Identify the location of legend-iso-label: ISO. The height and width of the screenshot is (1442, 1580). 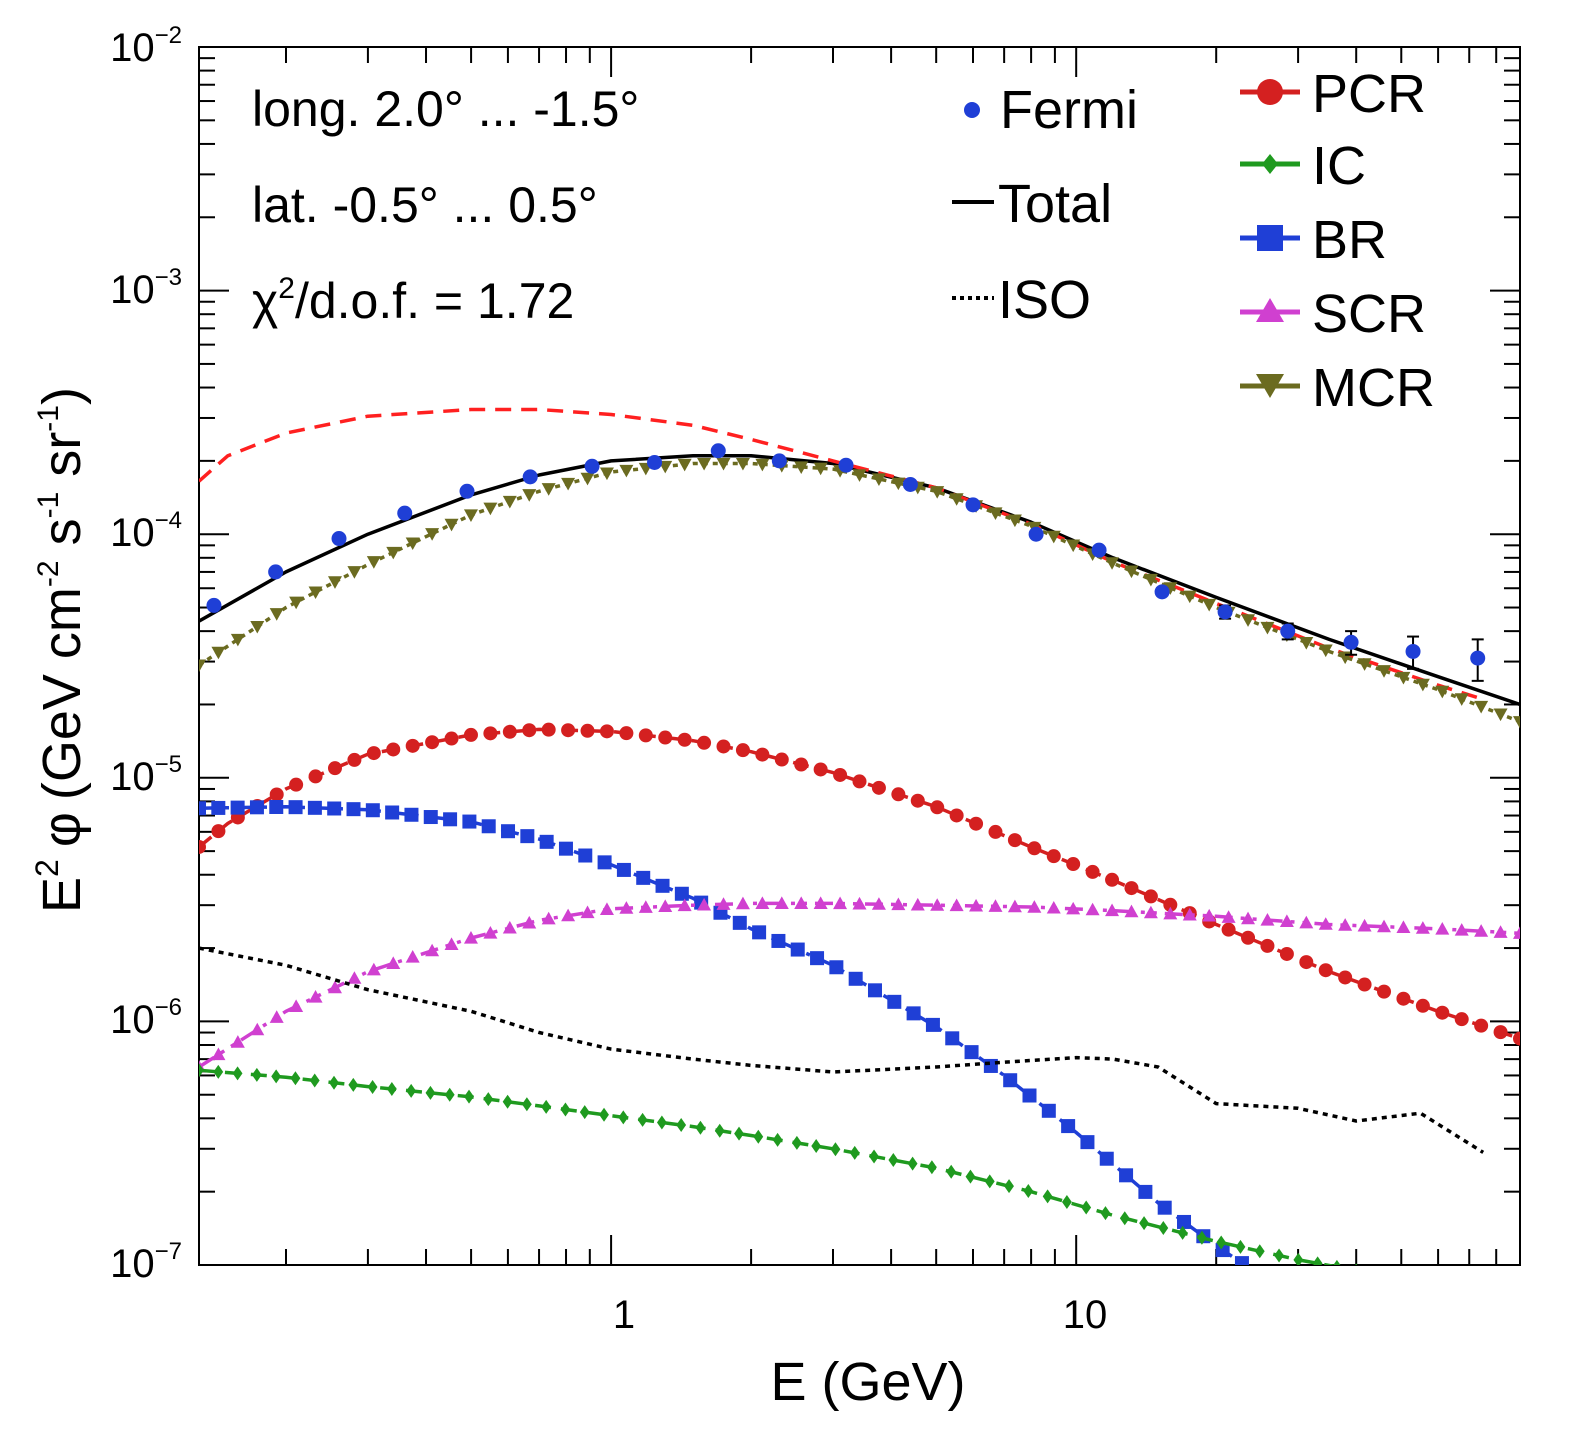
(1044, 300).